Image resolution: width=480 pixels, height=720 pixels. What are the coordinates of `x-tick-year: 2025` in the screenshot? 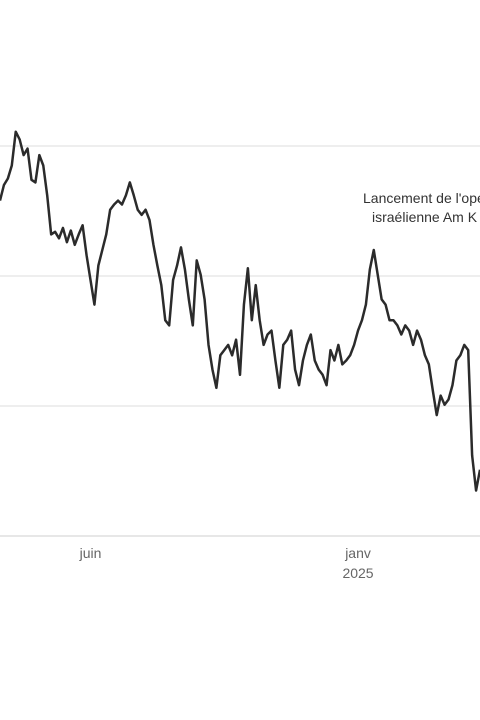 It's located at (357, 573).